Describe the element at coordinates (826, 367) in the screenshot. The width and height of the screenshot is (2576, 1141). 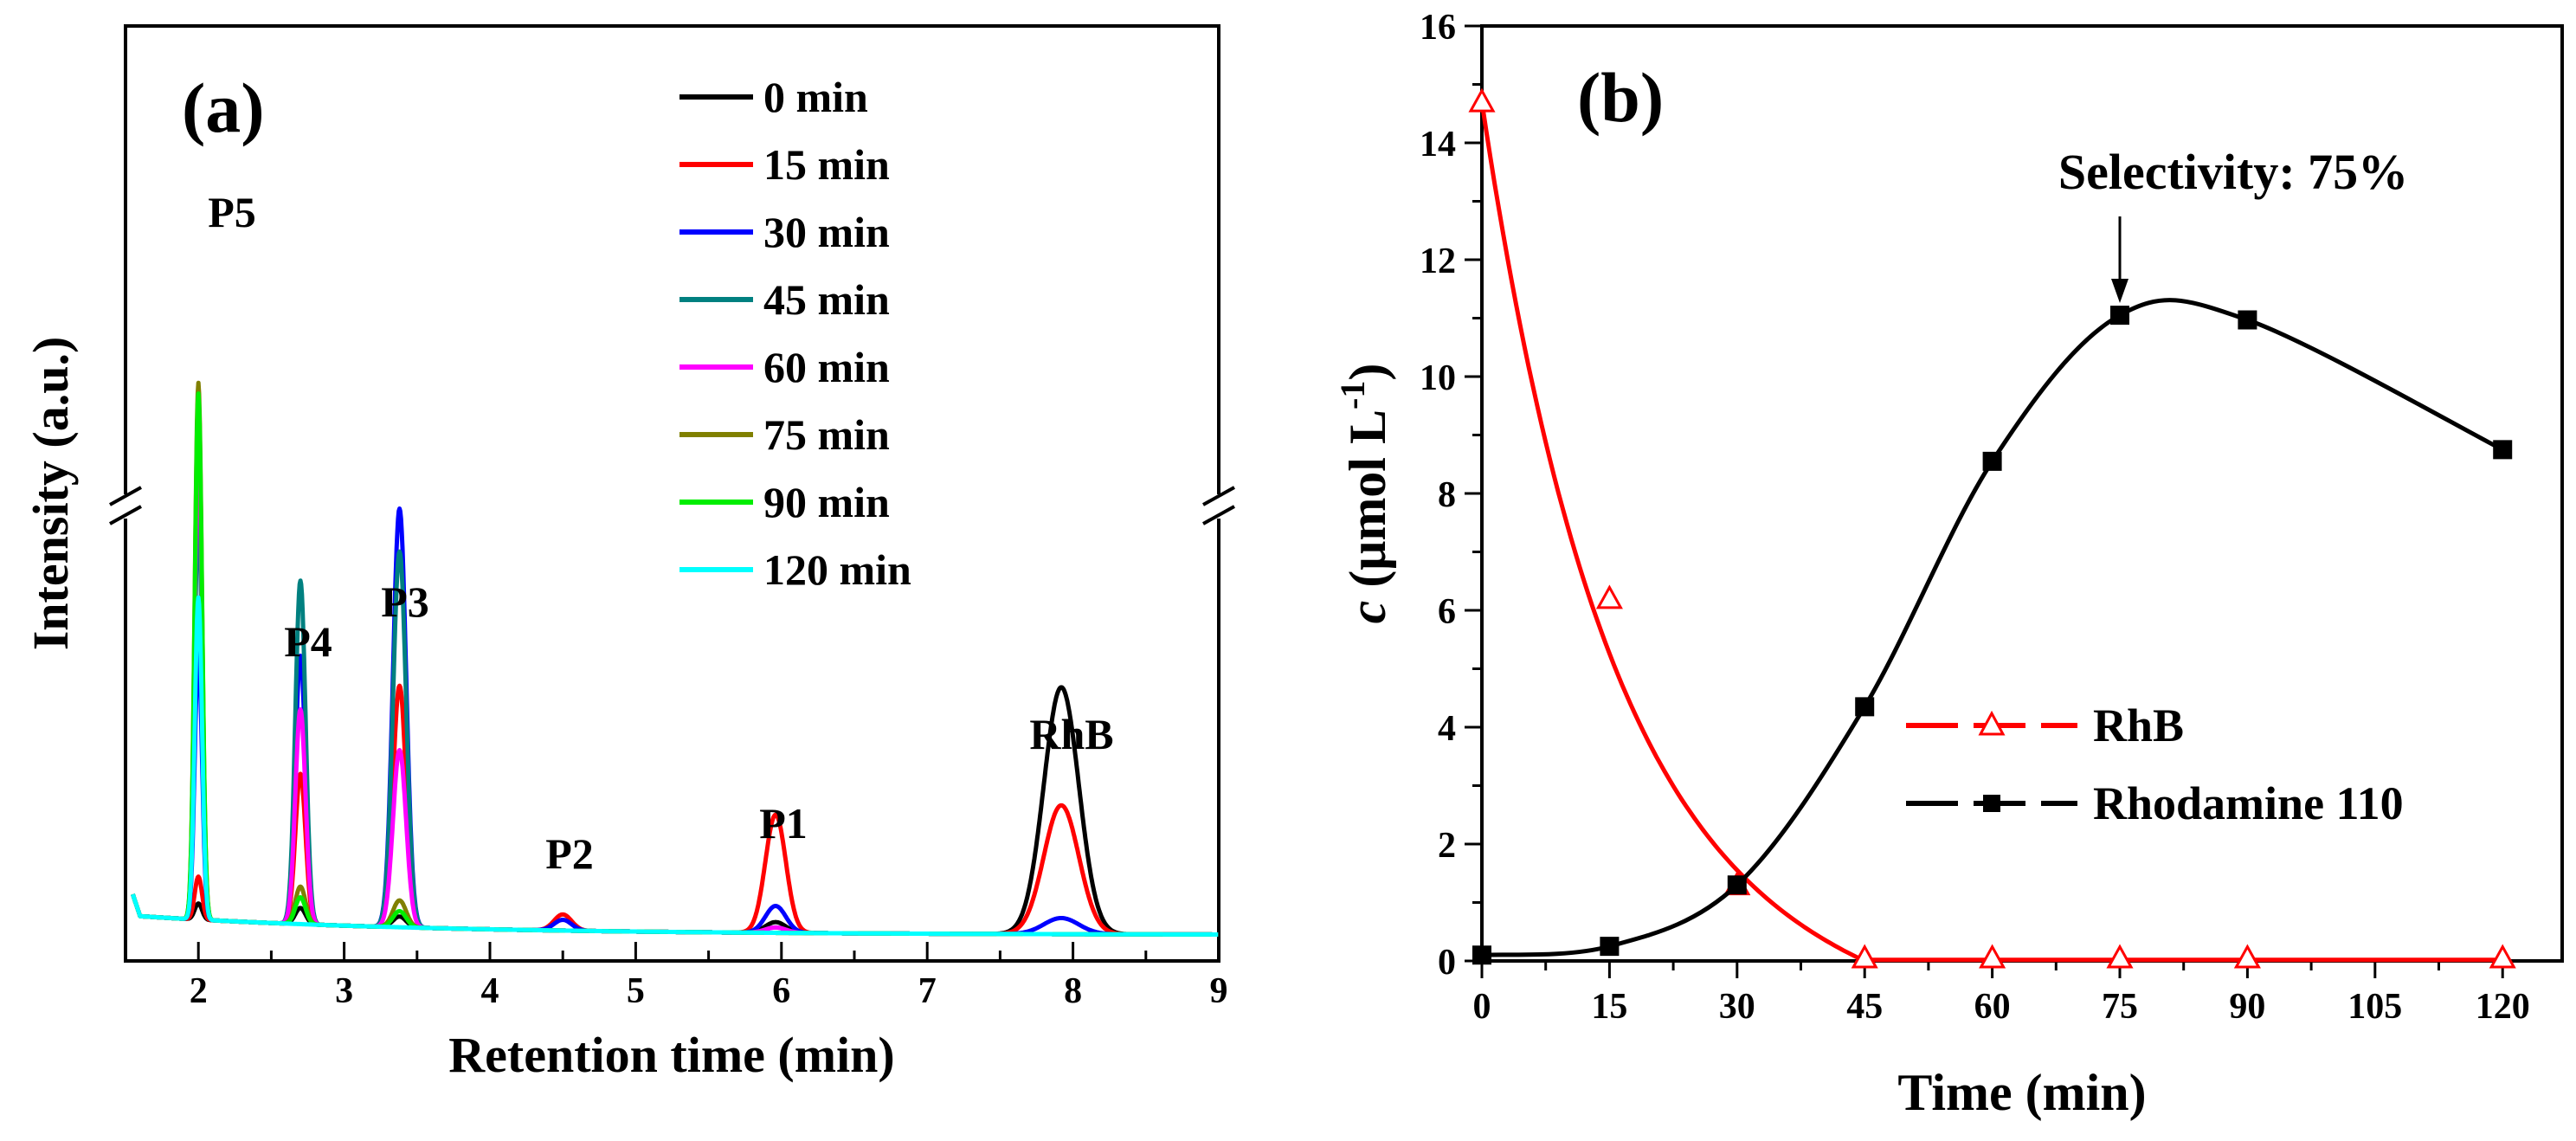
I see `legend-label-a: 60 min` at that location.